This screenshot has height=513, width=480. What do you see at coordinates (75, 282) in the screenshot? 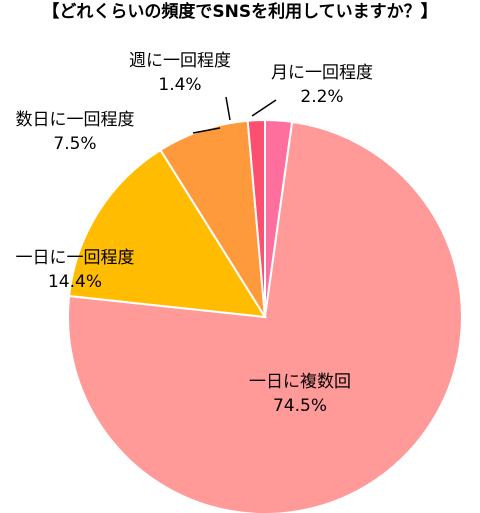
I see `slice-value-label: 14.4%` at bounding box center [75, 282].